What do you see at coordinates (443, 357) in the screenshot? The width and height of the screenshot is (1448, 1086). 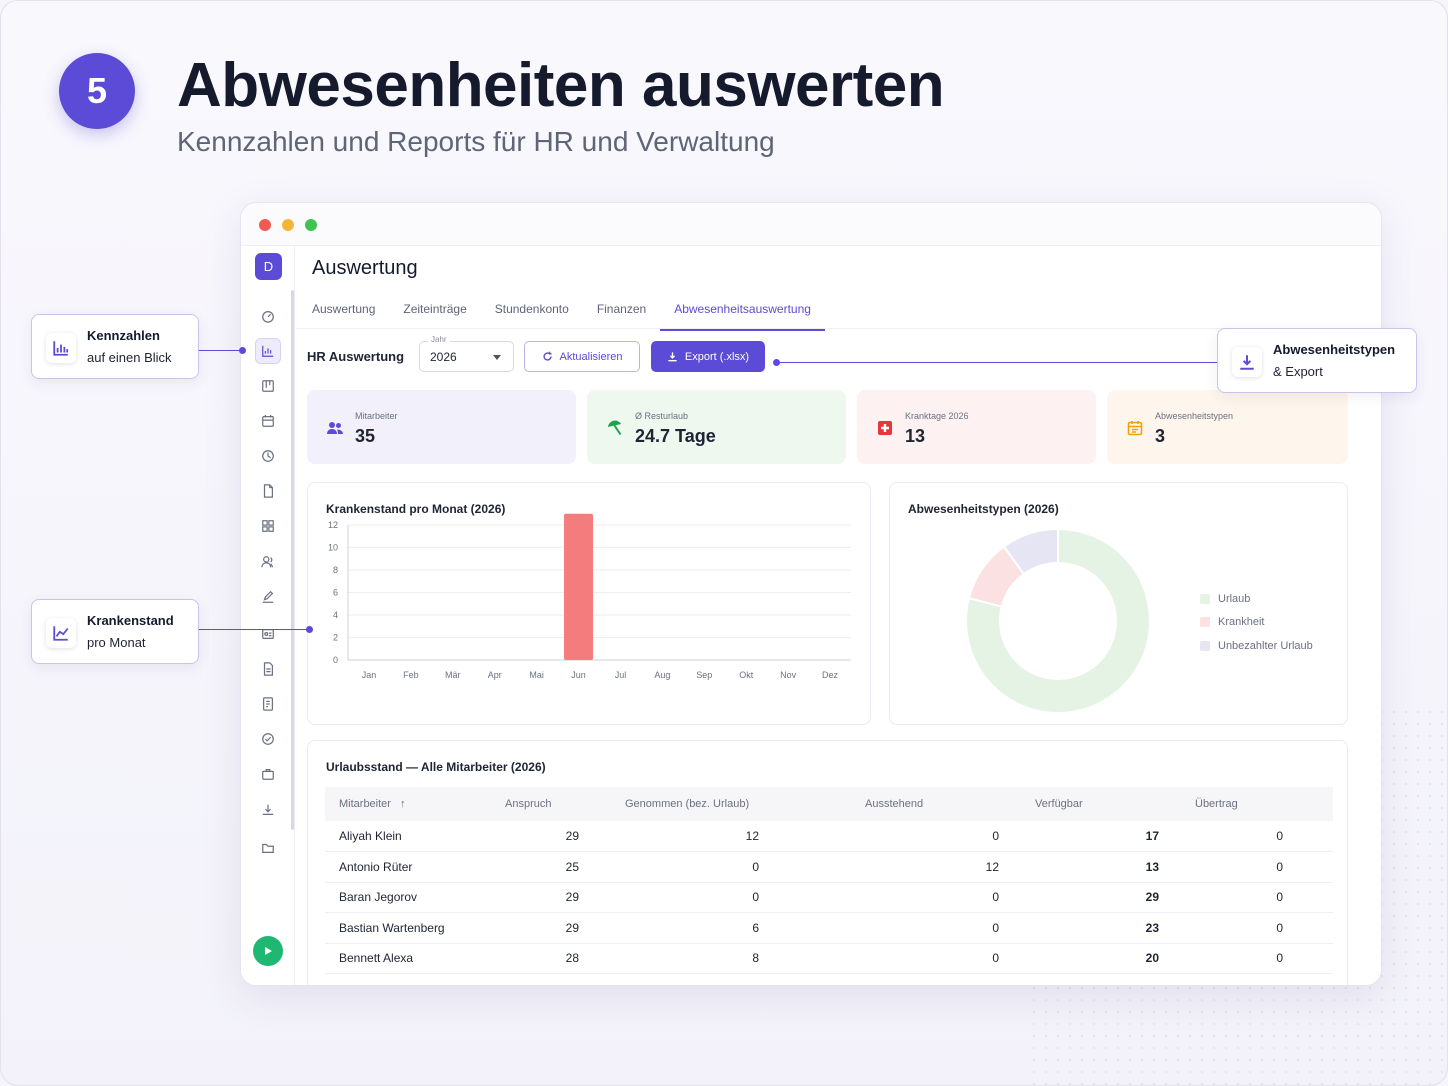 I see `year-value: 2026` at bounding box center [443, 357].